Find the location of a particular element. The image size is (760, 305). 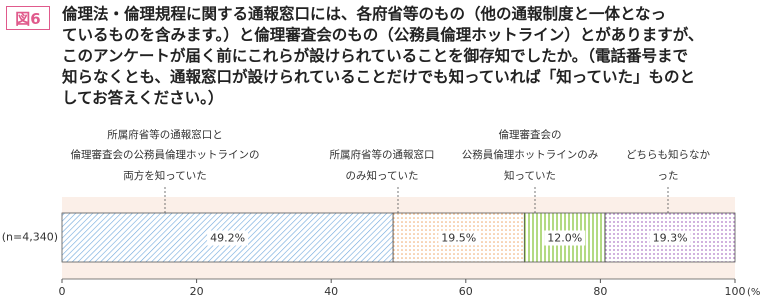

x-axis-unit: (%) is located at coordinates (753, 292).